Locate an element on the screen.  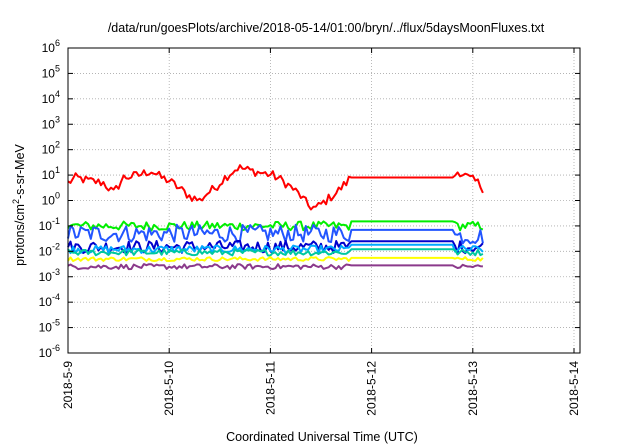
y-tick-label: 10⁻⁶ is located at coordinates (49, 351).